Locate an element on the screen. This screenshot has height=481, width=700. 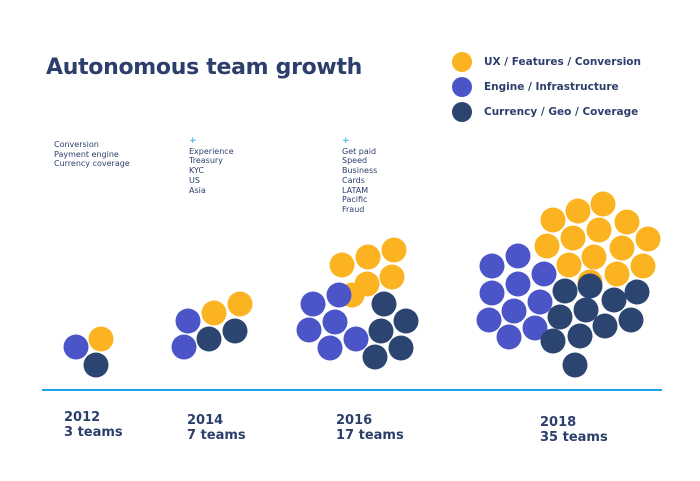
domain-item: KYC is located at coordinates (196, 171).